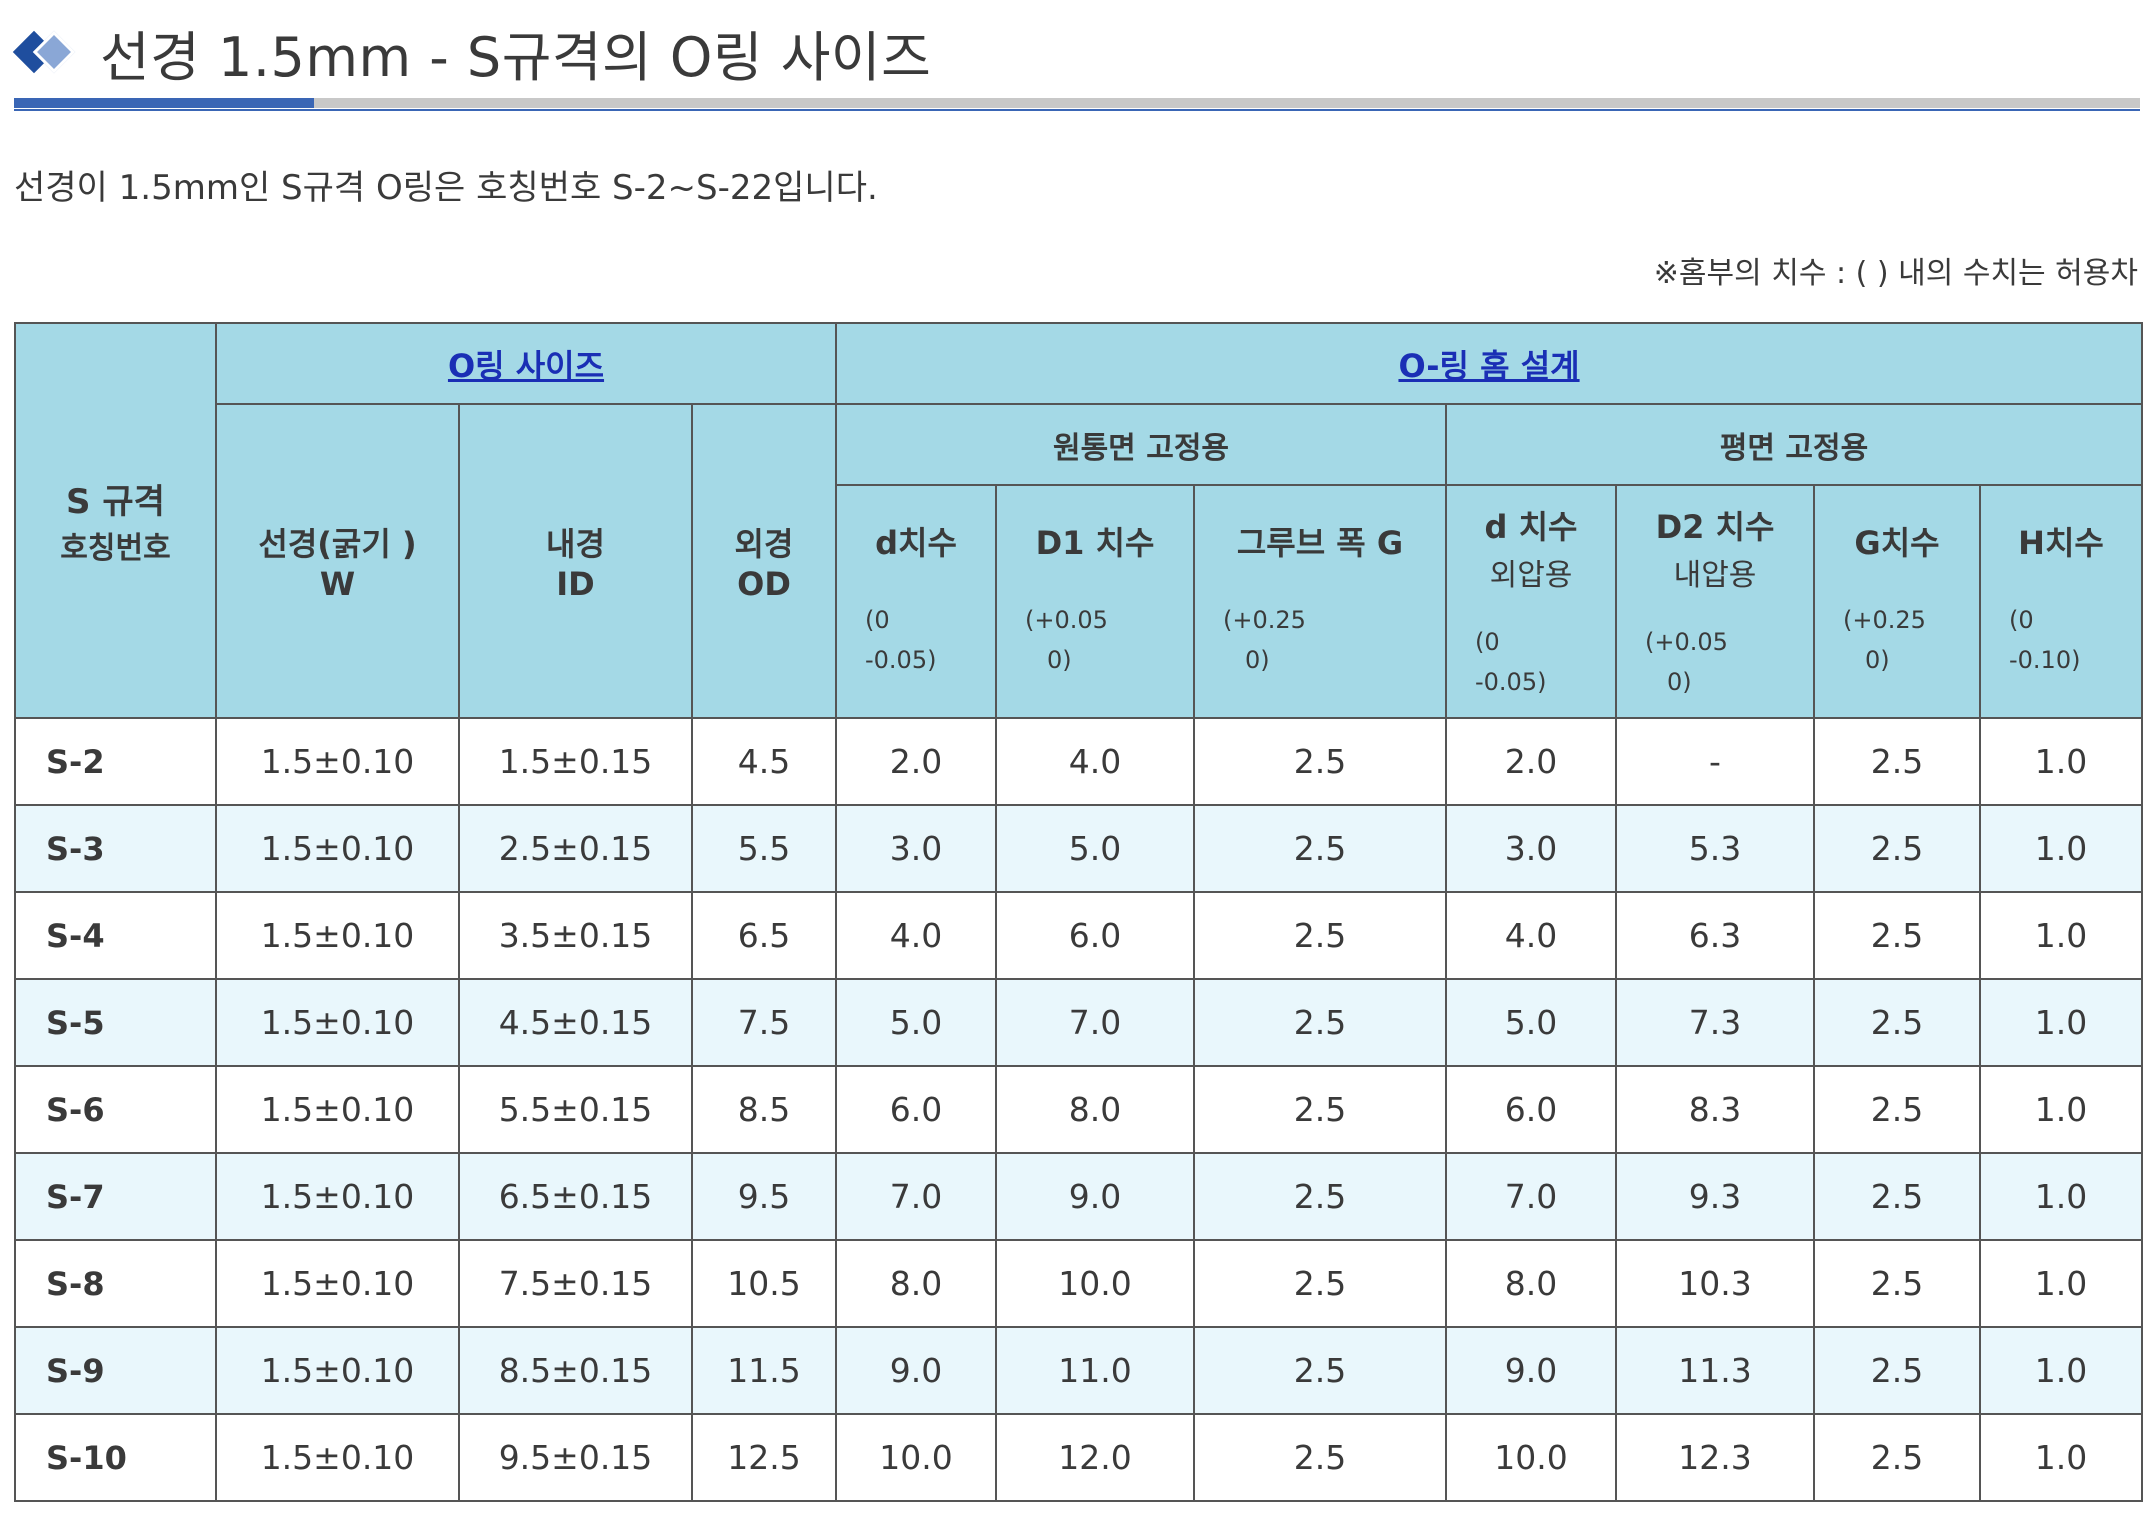  I want to click on header-group-oring: O링 사이즈, so click(526, 363).